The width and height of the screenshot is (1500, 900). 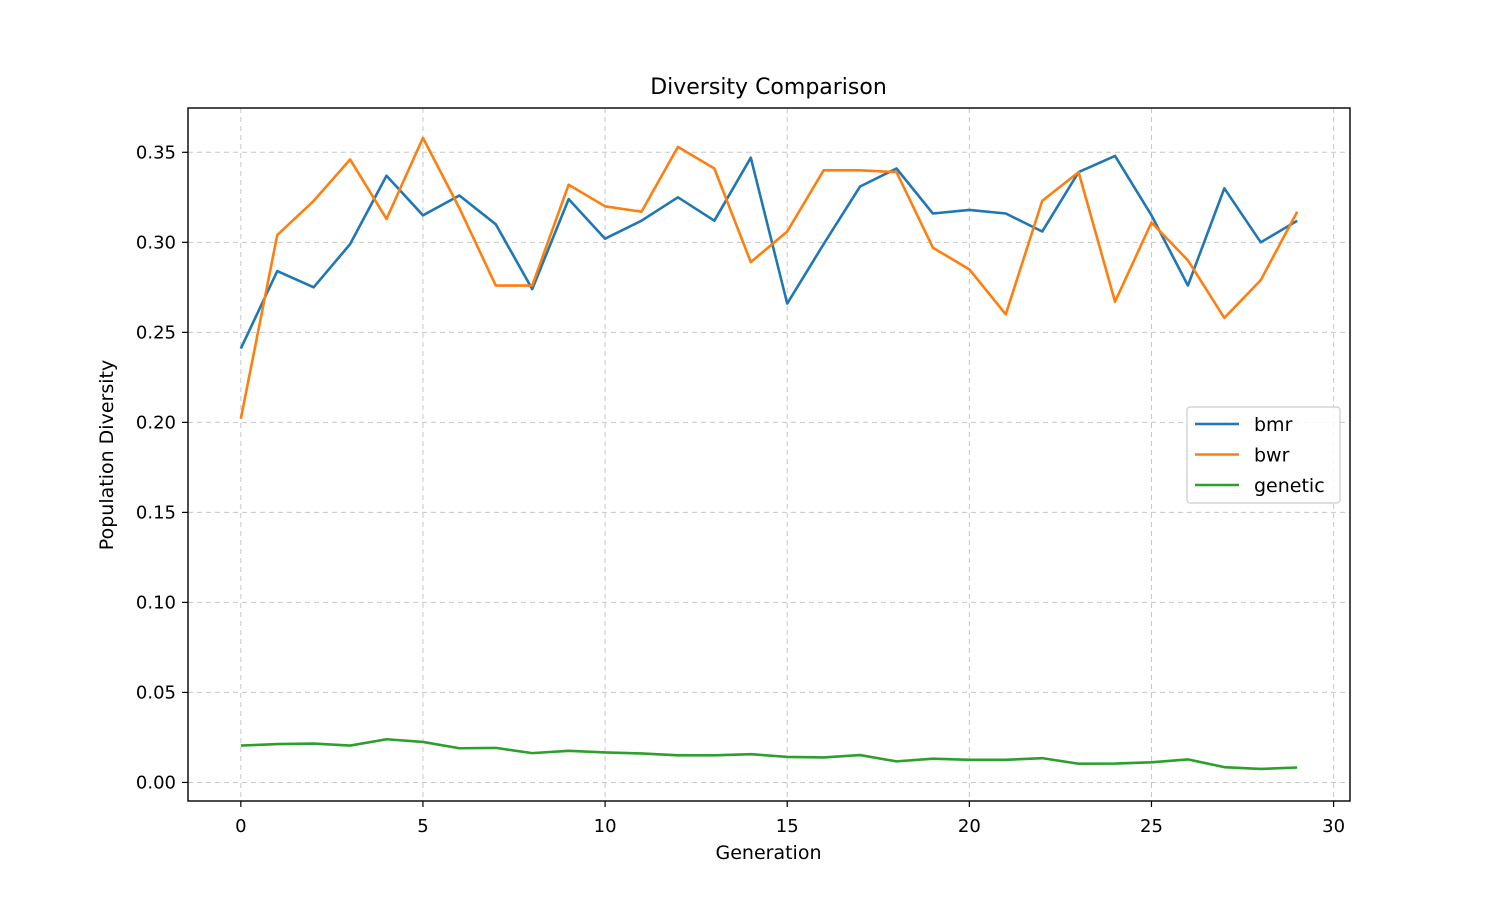 I want to click on legend-box, so click(x=1263, y=455).